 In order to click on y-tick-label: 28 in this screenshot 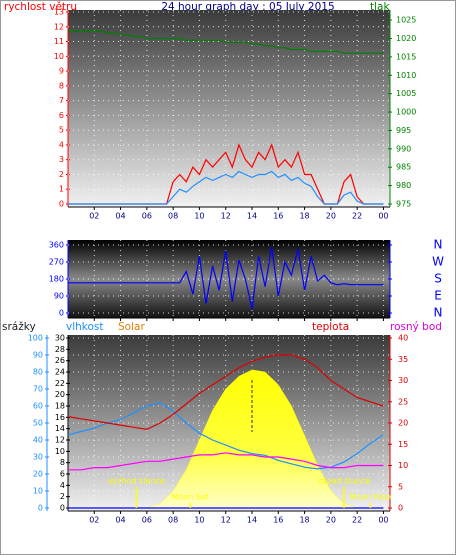, I will do `click(60, 349)`.